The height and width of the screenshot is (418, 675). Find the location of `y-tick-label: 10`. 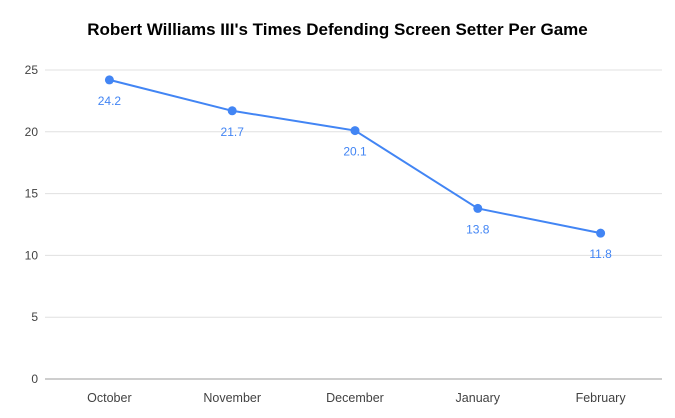

y-tick-label: 10 is located at coordinates (32, 255).